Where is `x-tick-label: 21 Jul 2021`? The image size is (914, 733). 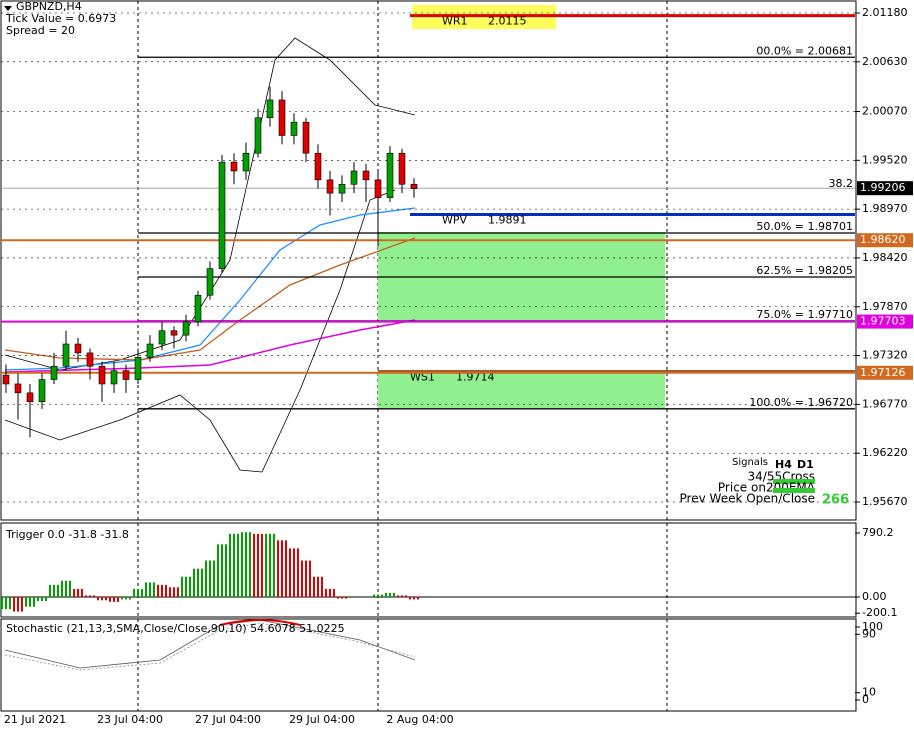
x-tick-label: 21 Jul 2021 is located at coordinates (35, 719).